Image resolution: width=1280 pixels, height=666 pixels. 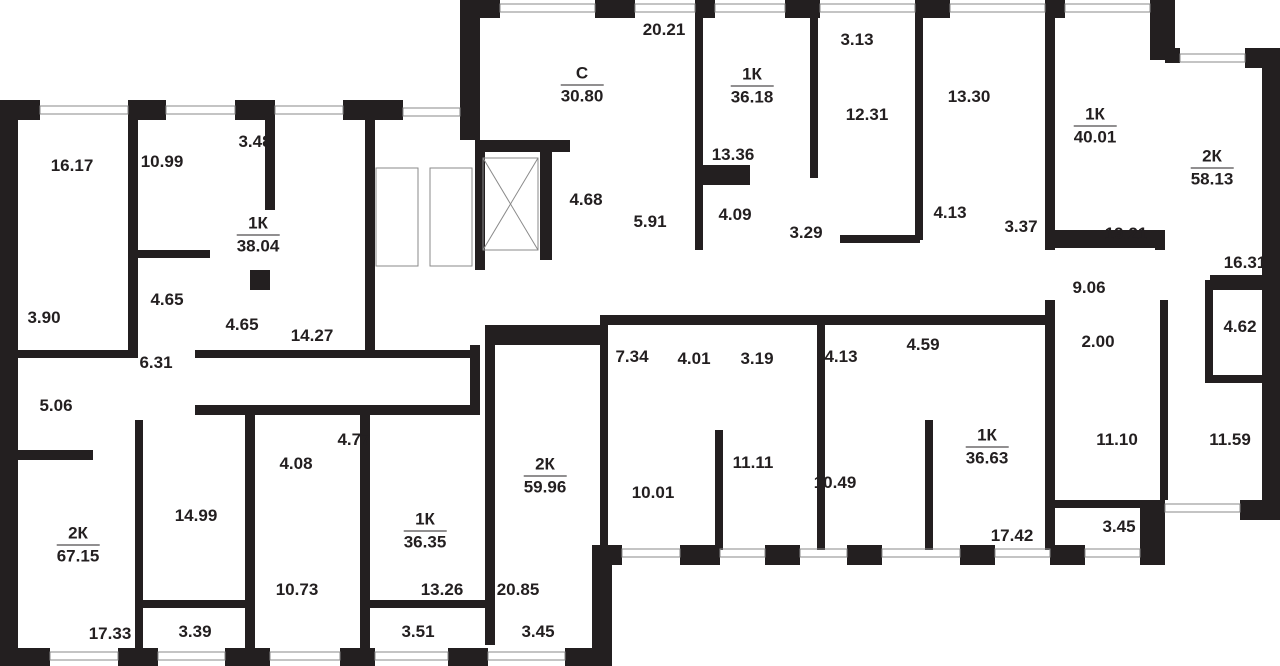 I want to click on apartment-studio-label: С 30.80, so click(x=582, y=85).